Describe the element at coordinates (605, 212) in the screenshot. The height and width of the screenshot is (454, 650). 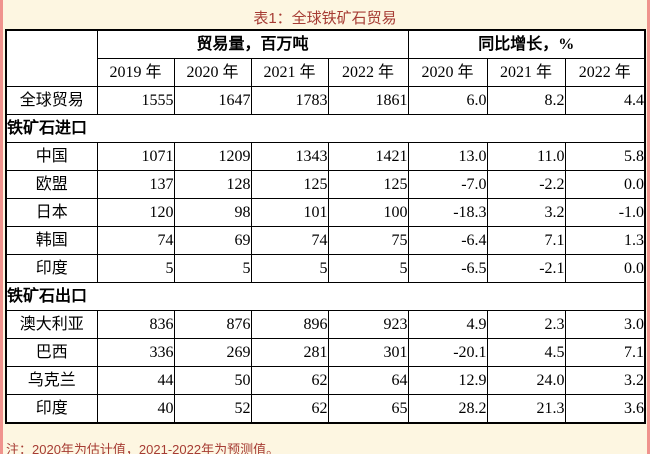
I see `value-cell: -1.0` at that location.